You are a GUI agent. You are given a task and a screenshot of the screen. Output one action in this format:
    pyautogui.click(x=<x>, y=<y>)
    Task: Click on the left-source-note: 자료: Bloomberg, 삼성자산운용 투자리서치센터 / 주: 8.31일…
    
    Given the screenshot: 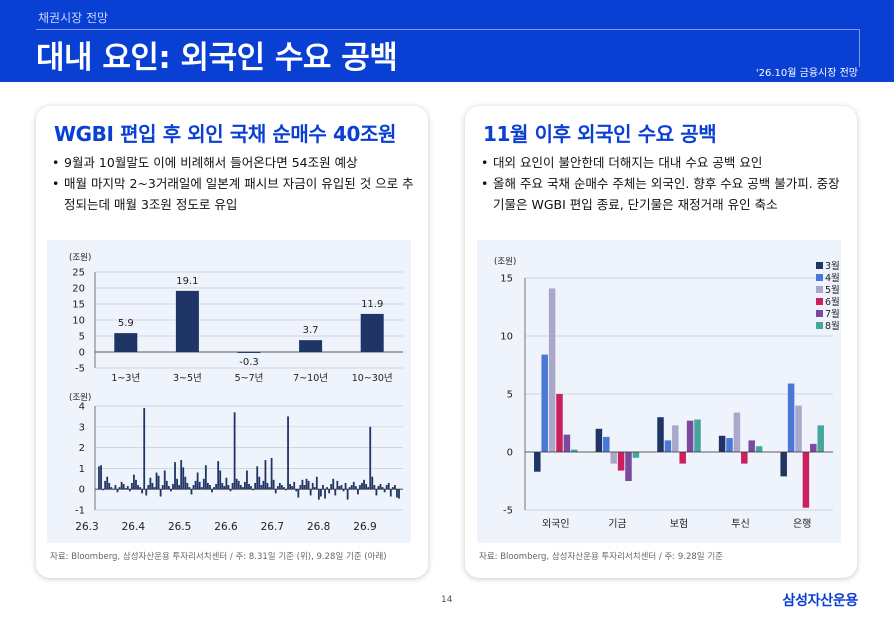 What is the action you would take?
    pyautogui.click(x=218, y=557)
    